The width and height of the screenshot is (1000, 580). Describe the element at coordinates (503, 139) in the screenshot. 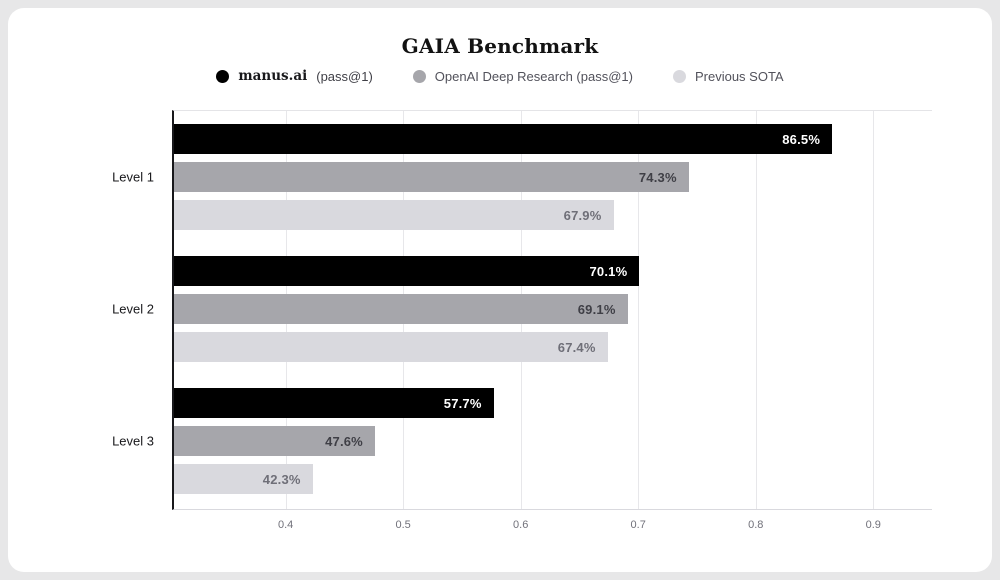

I see `bar: 86.5%` at that location.